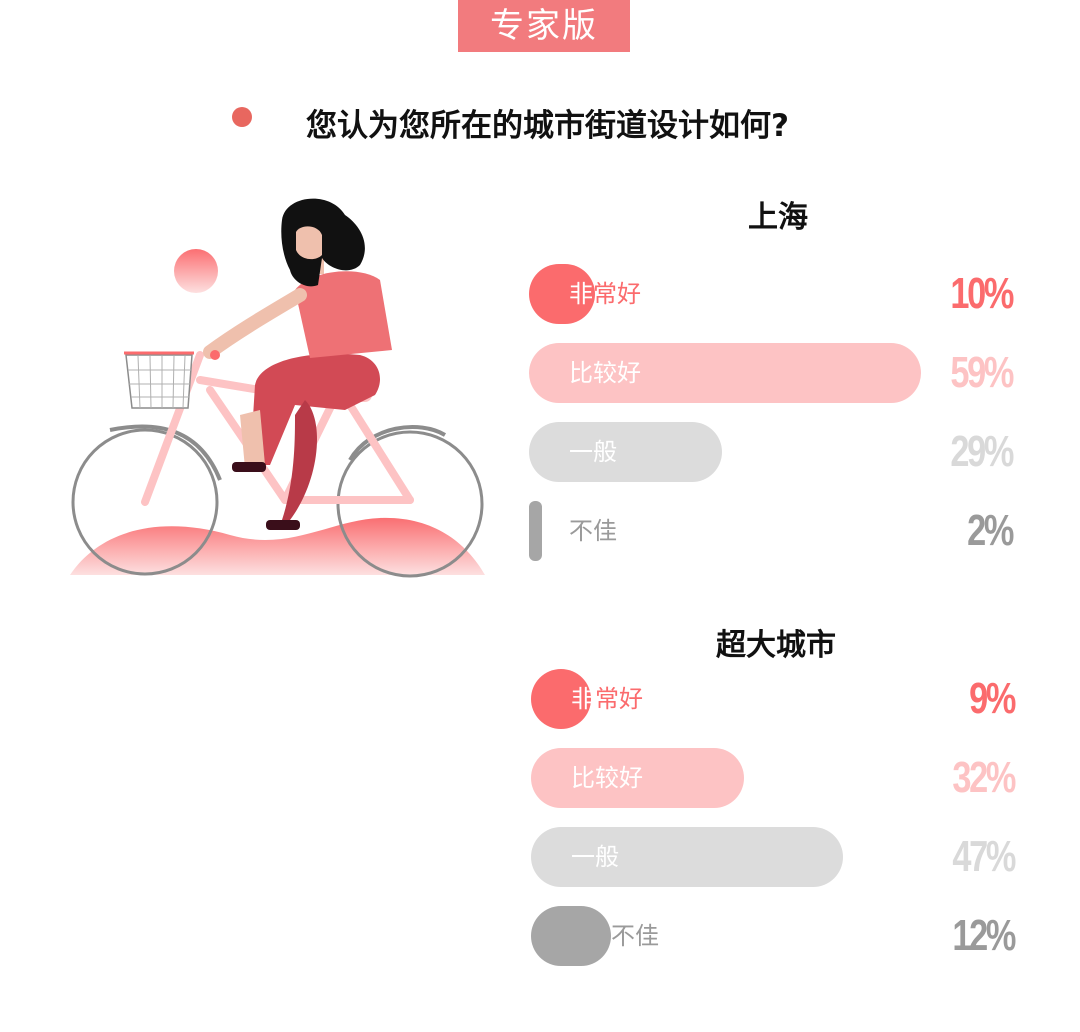 The width and height of the screenshot is (1080, 1032). What do you see at coordinates (547, 126) in the screenshot?
I see `question-title: 您认为您所在的城市街道设计如何?` at bounding box center [547, 126].